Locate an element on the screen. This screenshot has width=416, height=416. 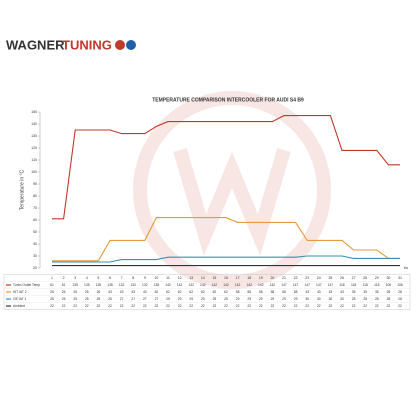
x-tick-label: 13 is located at coordinates (191, 278).